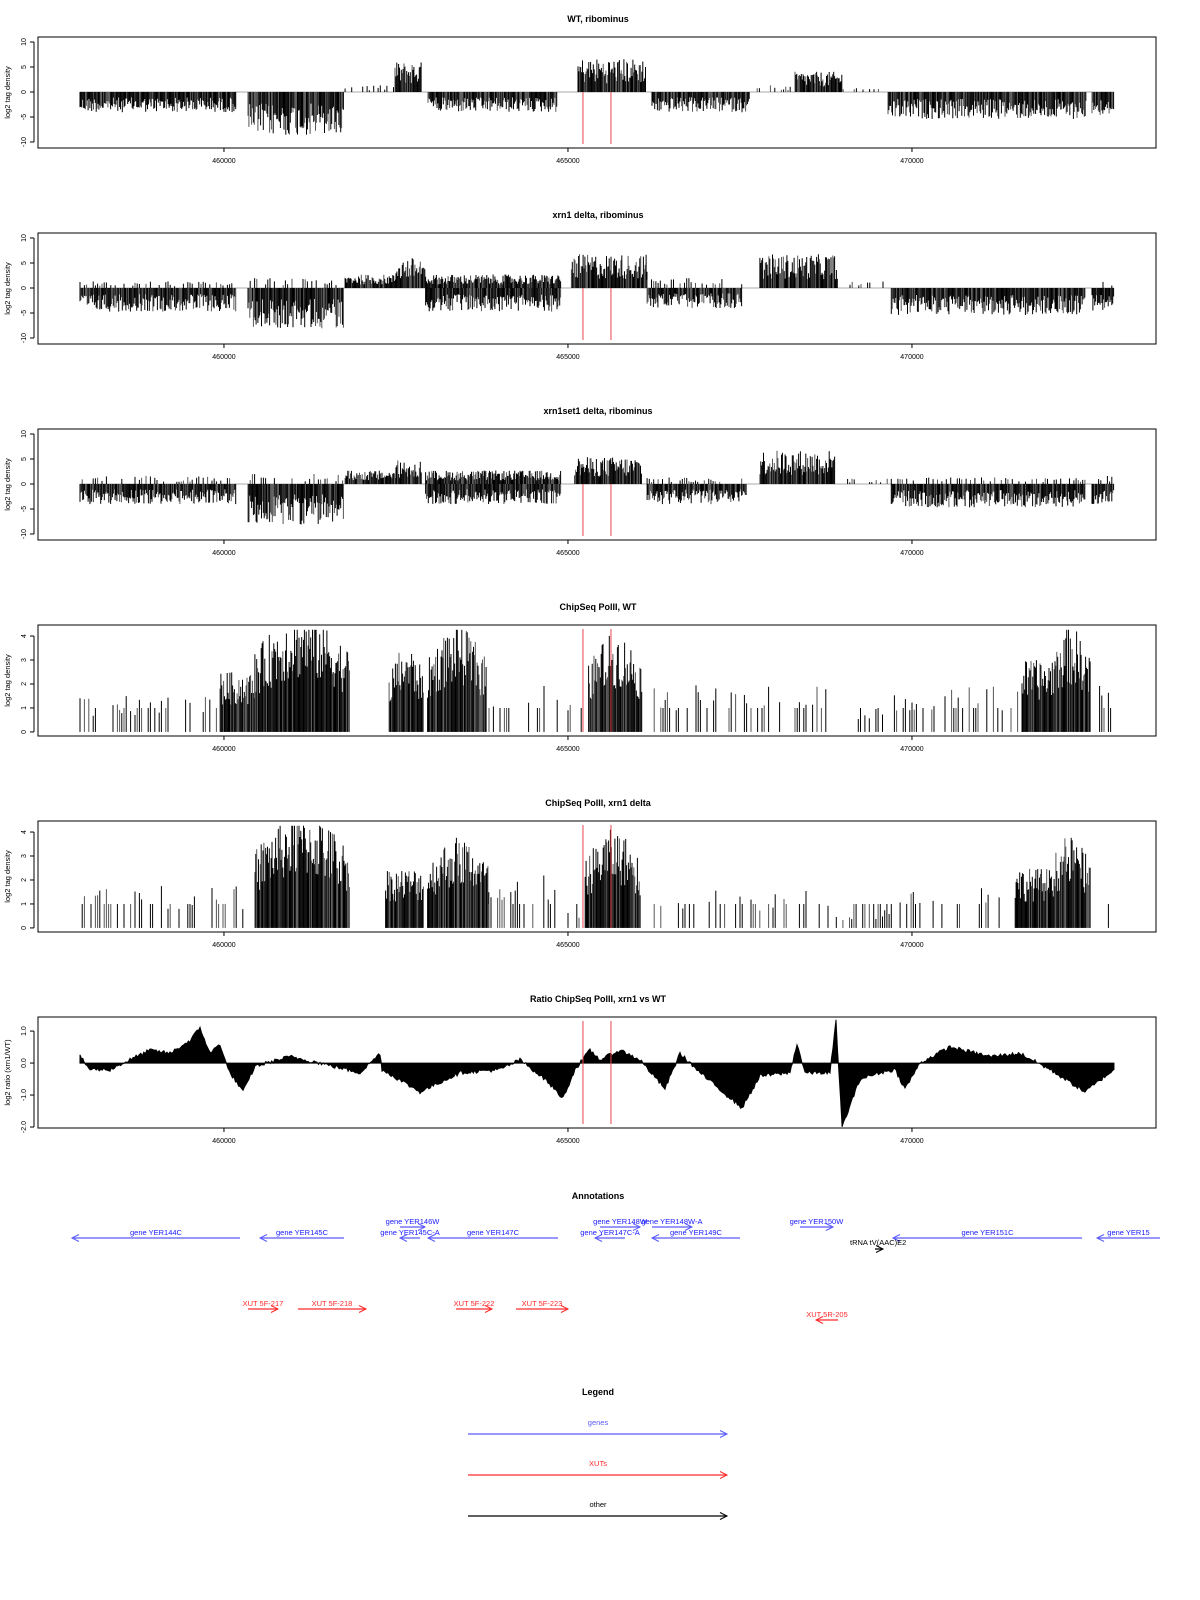  Describe the element at coordinates (24, 1127) in the screenshot. I see `y-tick-label: -2.0` at that location.